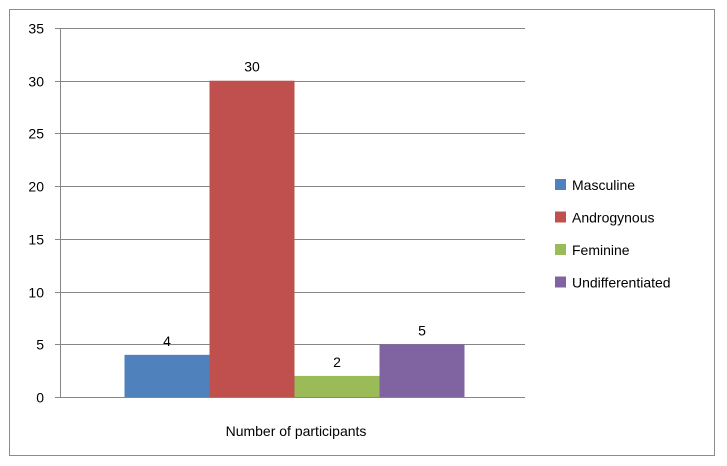 Image resolution: width=727 pixels, height=466 pixels. Describe the element at coordinates (40, 398) in the screenshot. I see `y-tick-label: 0` at that location.